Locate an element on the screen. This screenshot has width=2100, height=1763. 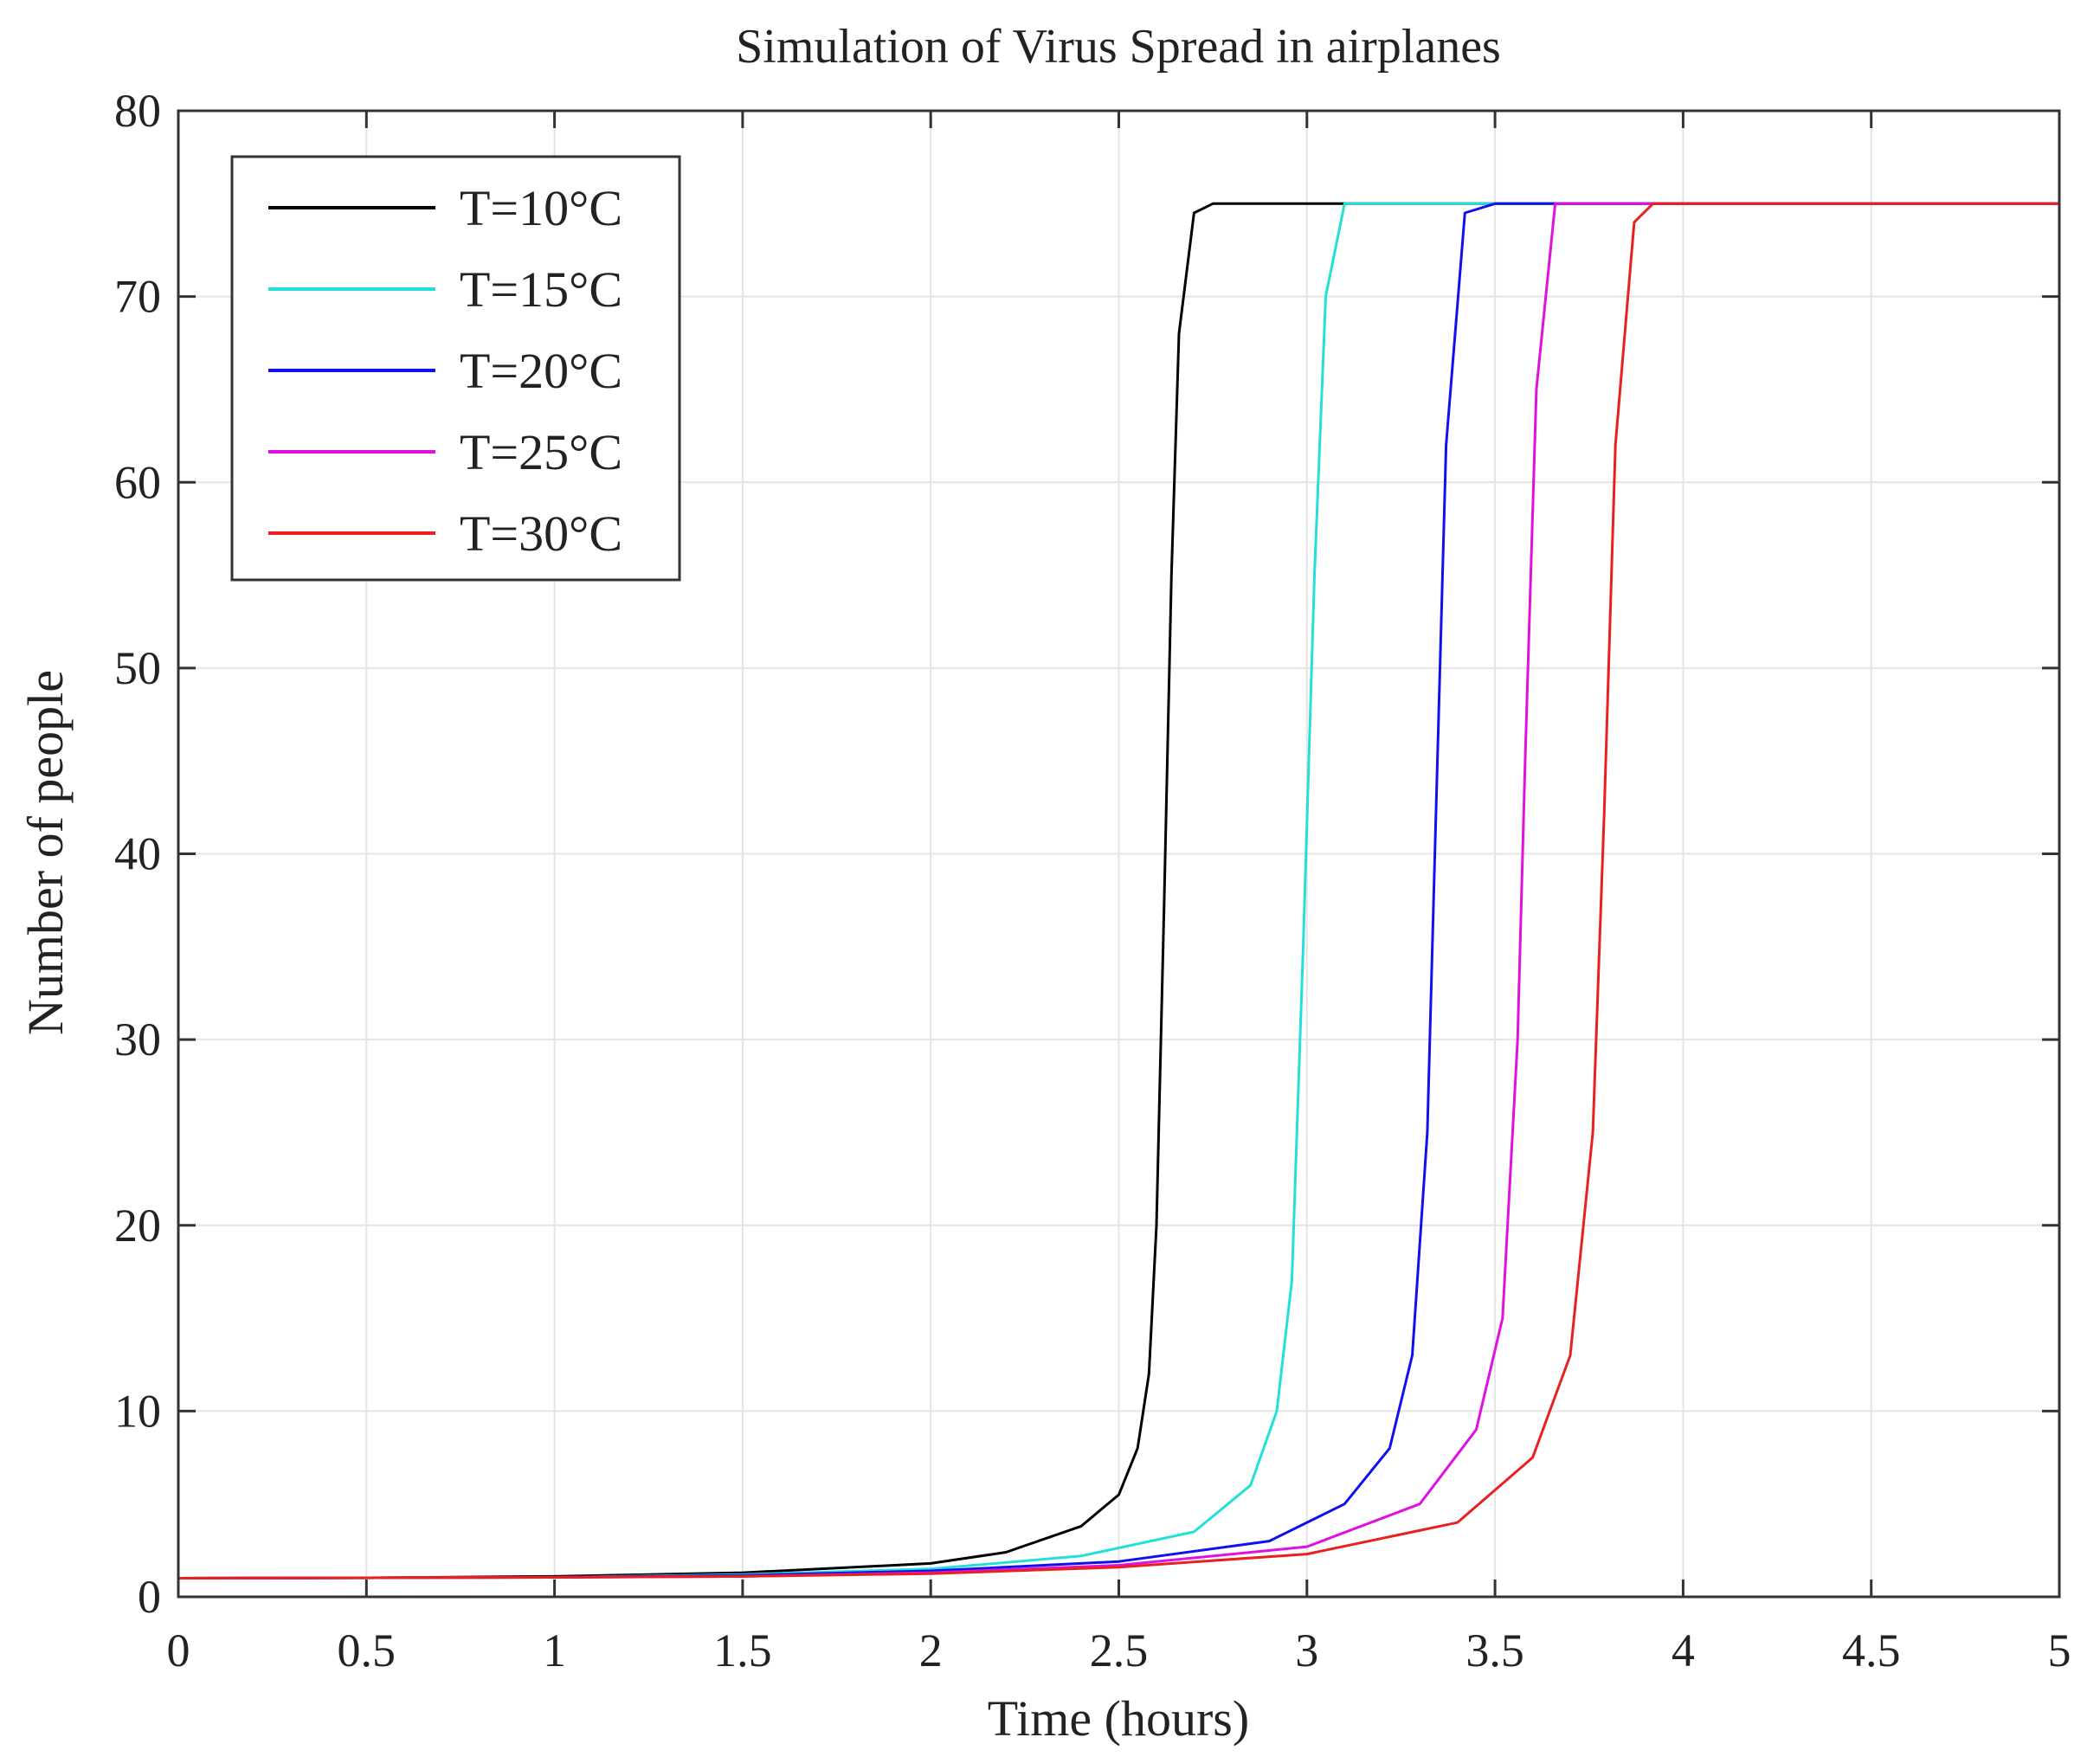
chart-title: Simulation of Virus Spread in airplanes is located at coordinates (1118, 47).